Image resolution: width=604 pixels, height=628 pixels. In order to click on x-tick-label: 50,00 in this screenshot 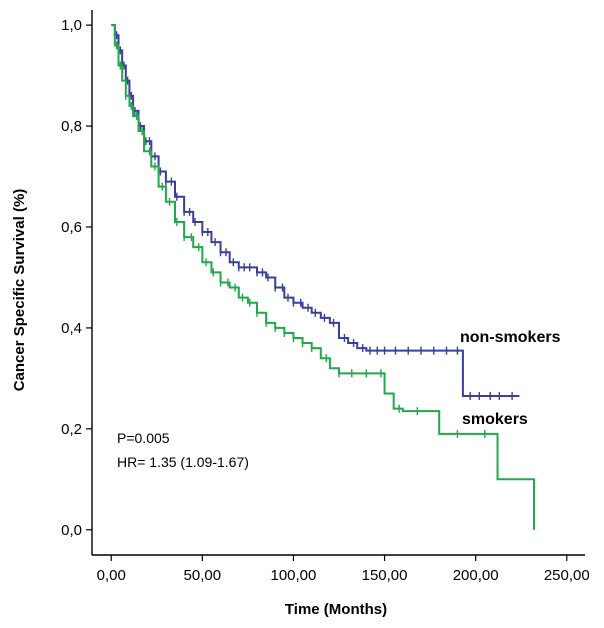, I will do `click(203, 575)`.